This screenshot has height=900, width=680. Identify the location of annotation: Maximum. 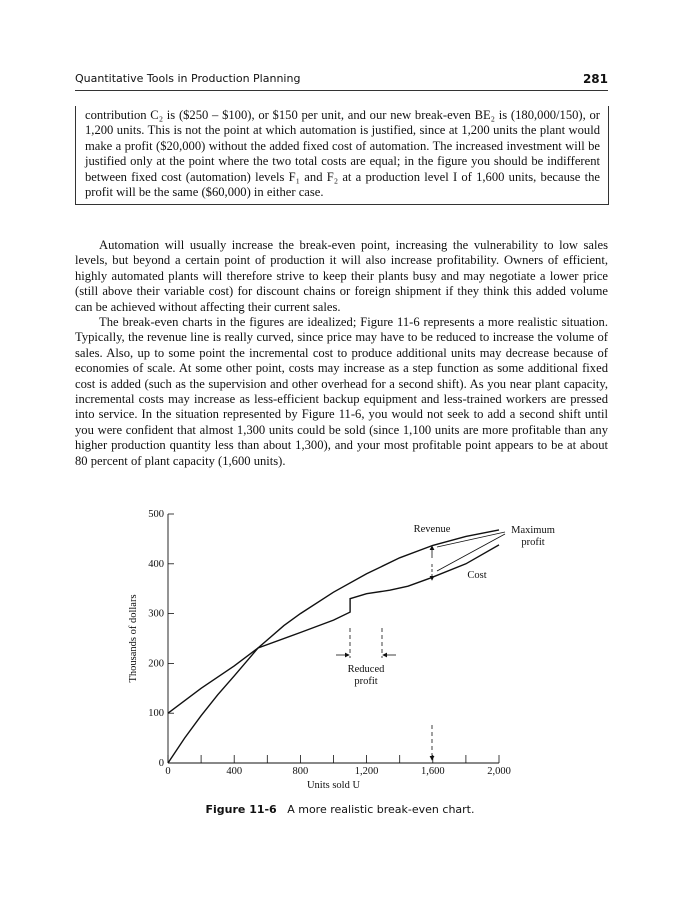
(533, 530).